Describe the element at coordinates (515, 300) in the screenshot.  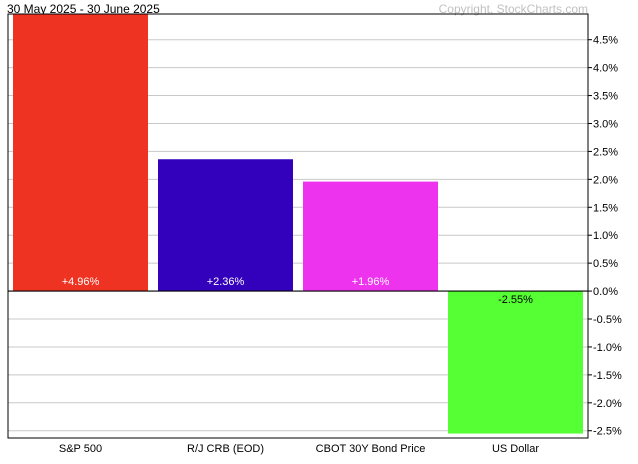
I see `bar-data-label: -2.55%` at that location.